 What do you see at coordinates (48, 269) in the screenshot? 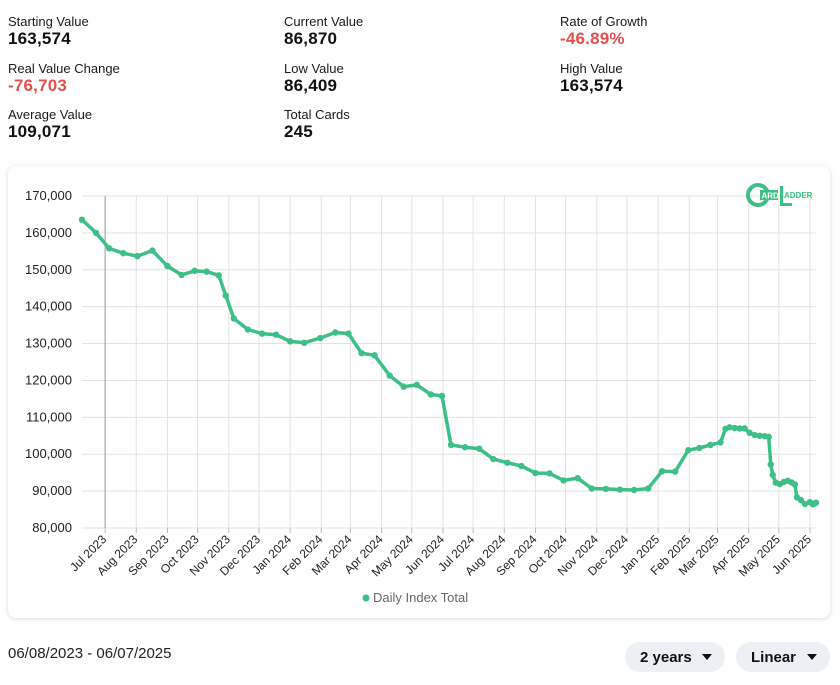
I see `y-tick-label: 150,000` at bounding box center [48, 269].